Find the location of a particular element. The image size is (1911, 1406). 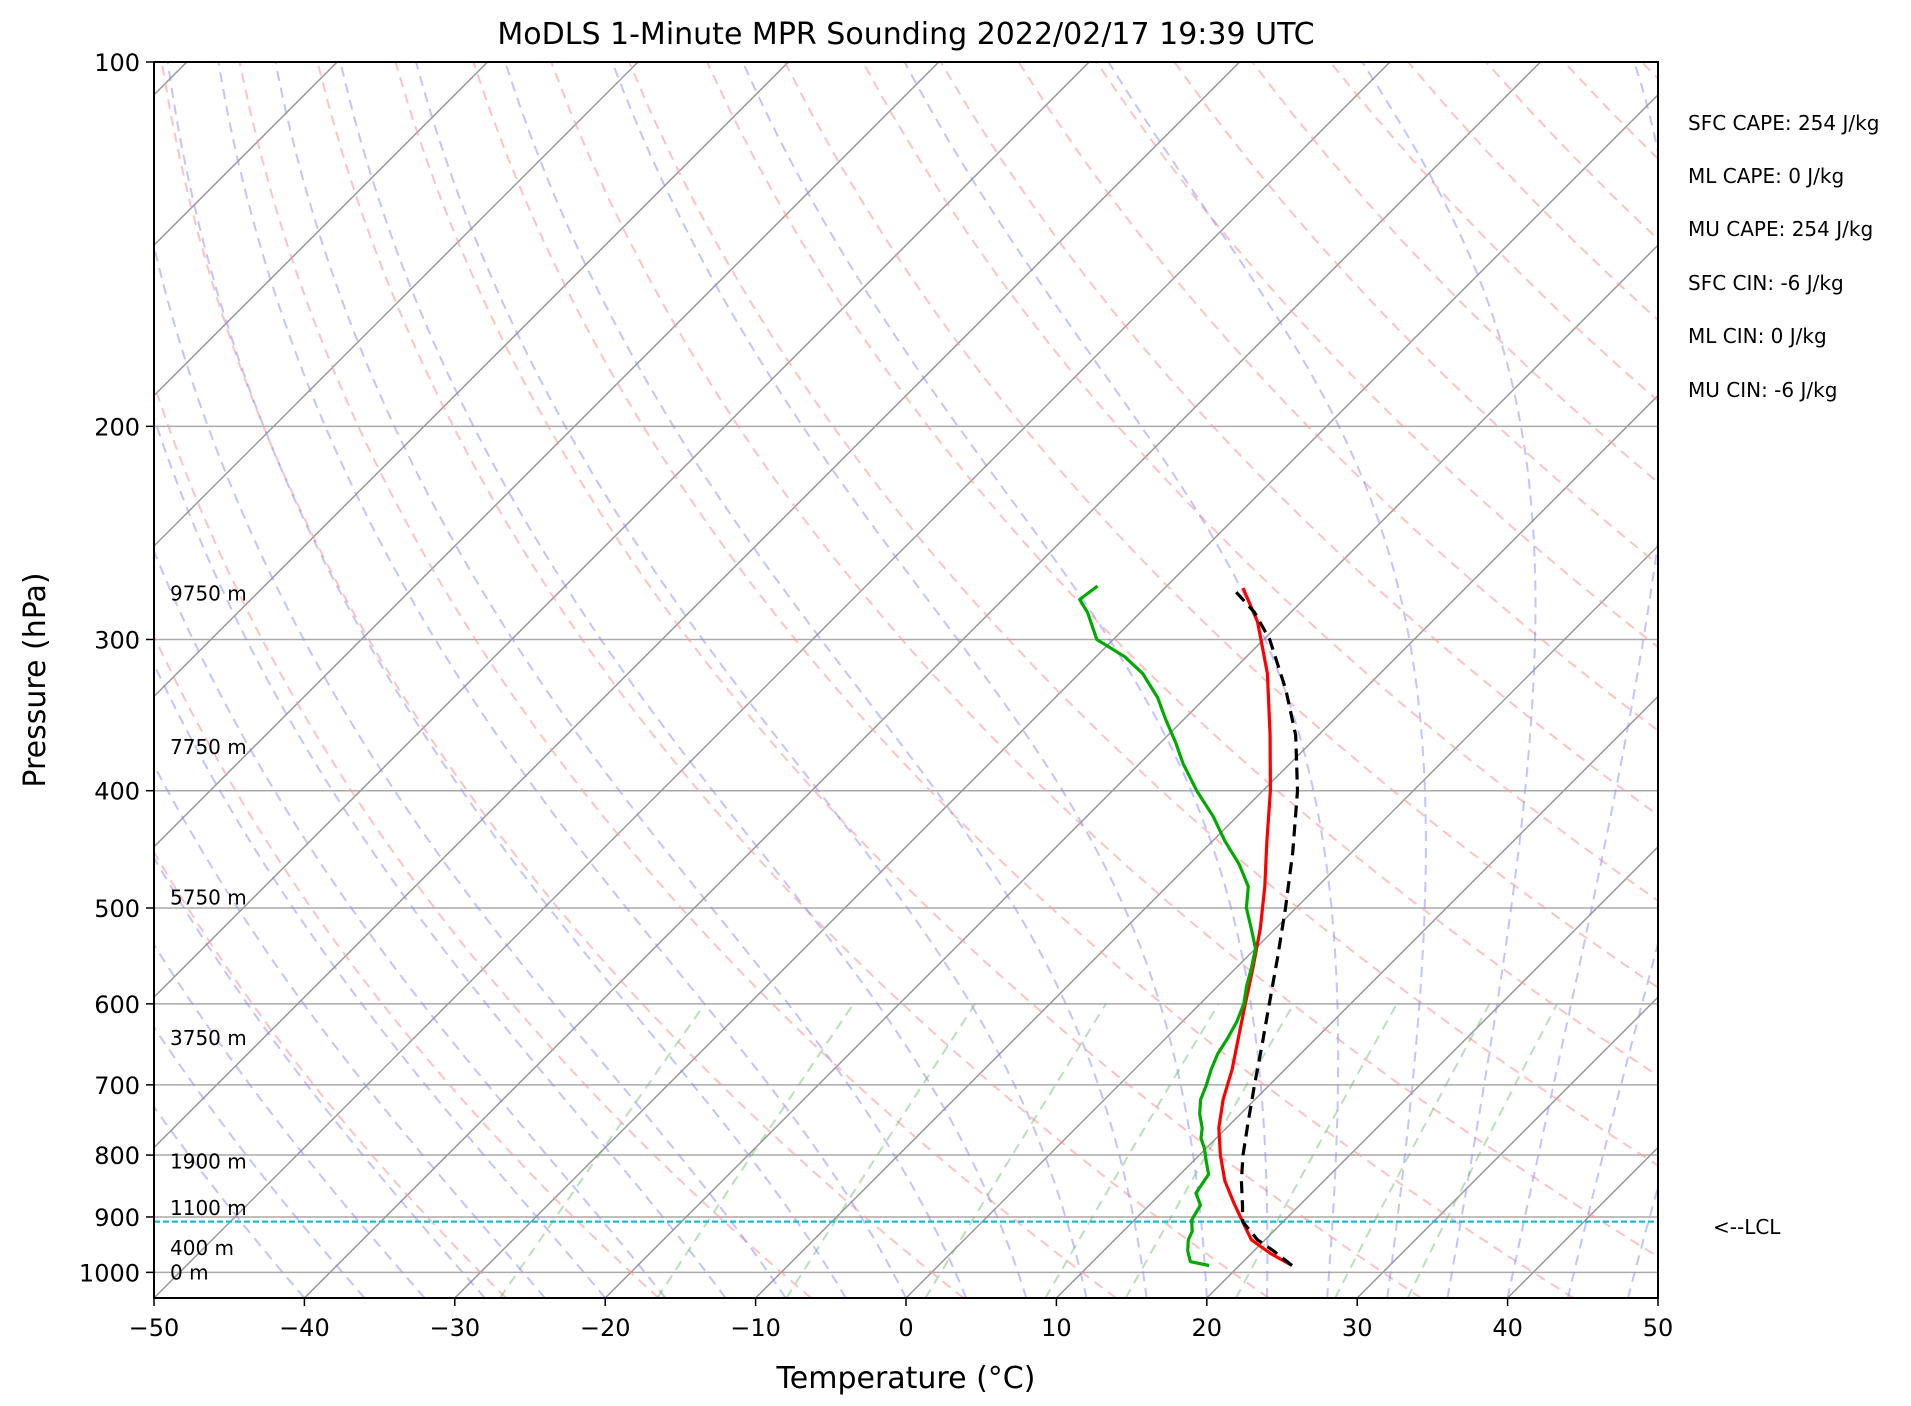

x-tick-label: −30 is located at coordinates (454, 1328).